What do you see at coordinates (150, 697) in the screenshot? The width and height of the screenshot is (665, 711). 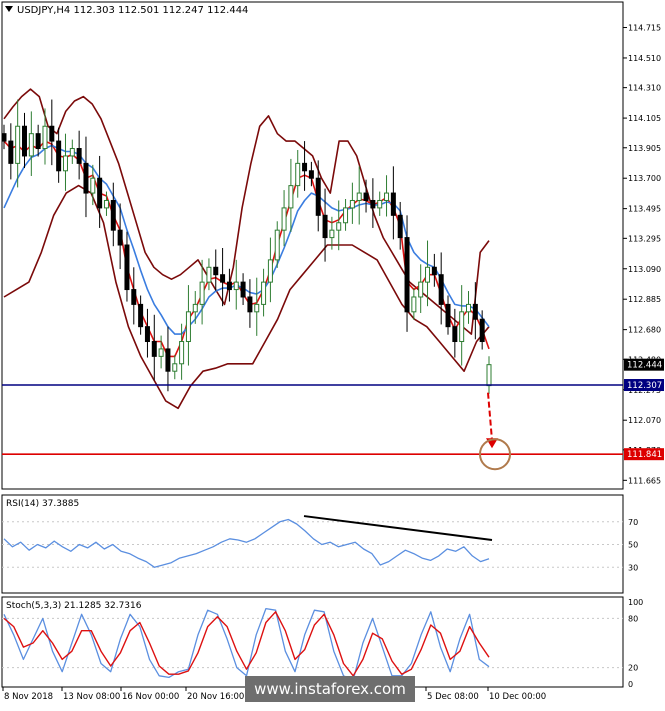 I see `time-tick-label: 16 Nov 00:00` at bounding box center [150, 697].